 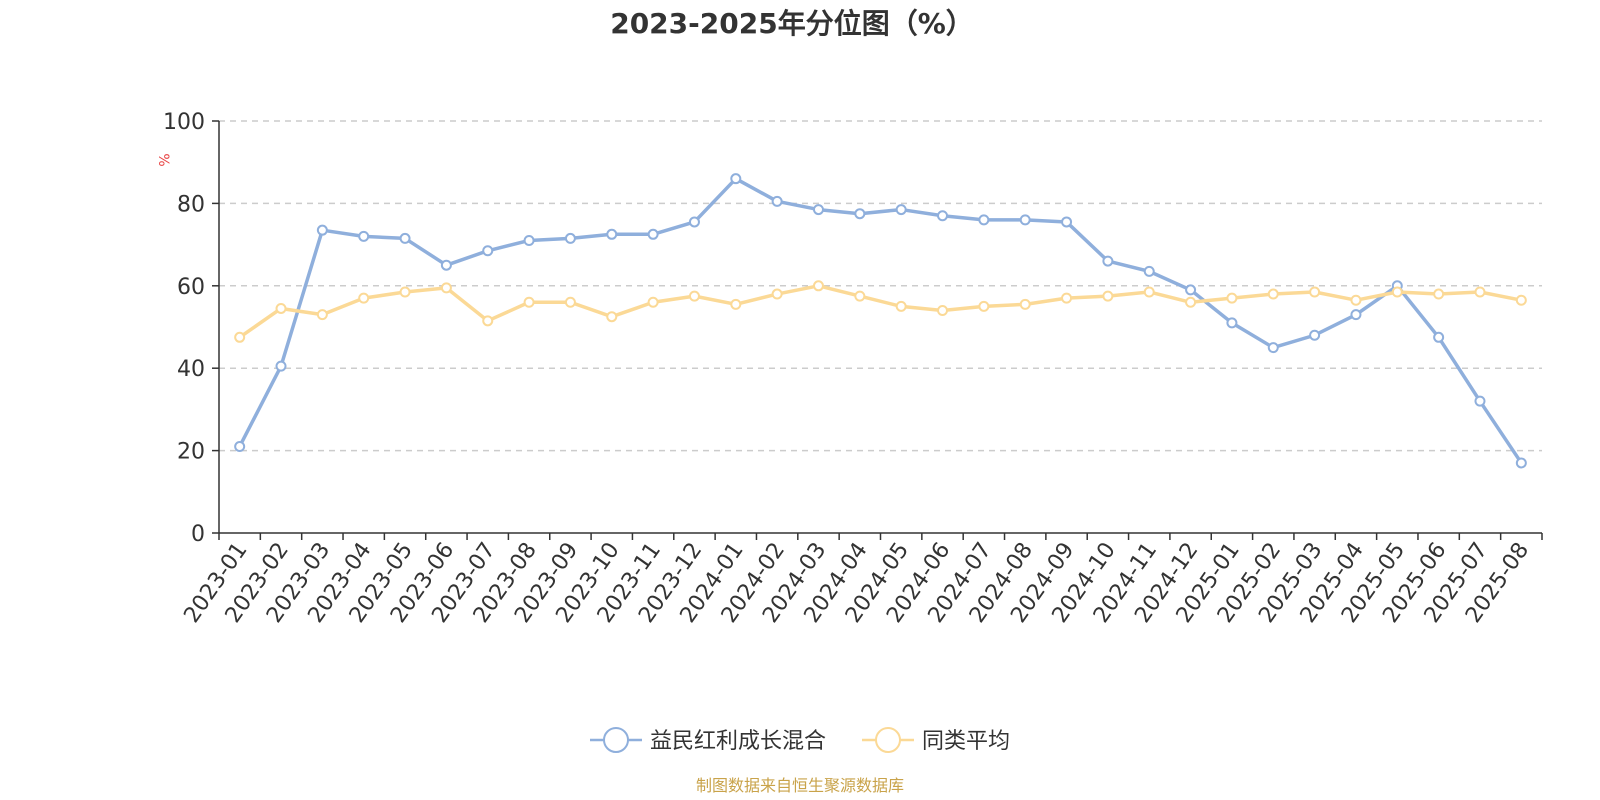 I want to click on legend: 益民红利成长混合 同类平均, so click(x=800, y=740).